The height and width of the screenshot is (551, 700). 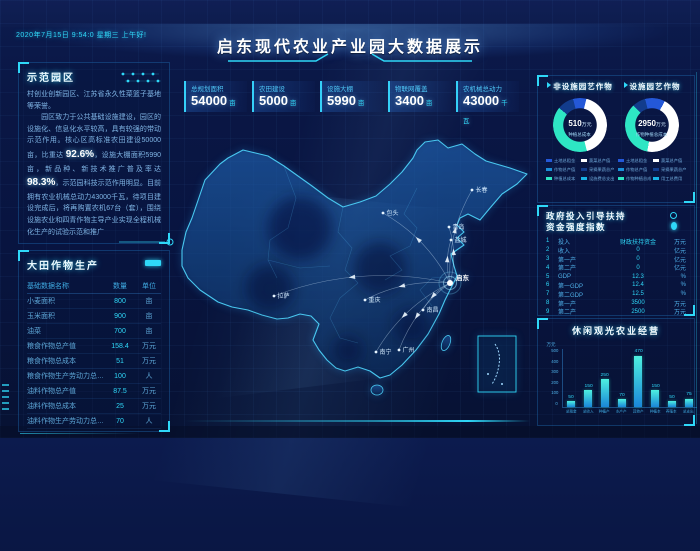 What do you see at coordinates (429, 103) in the screenshot?
I see `stat-card-unit: 亩` at bounding box center [429, 103].